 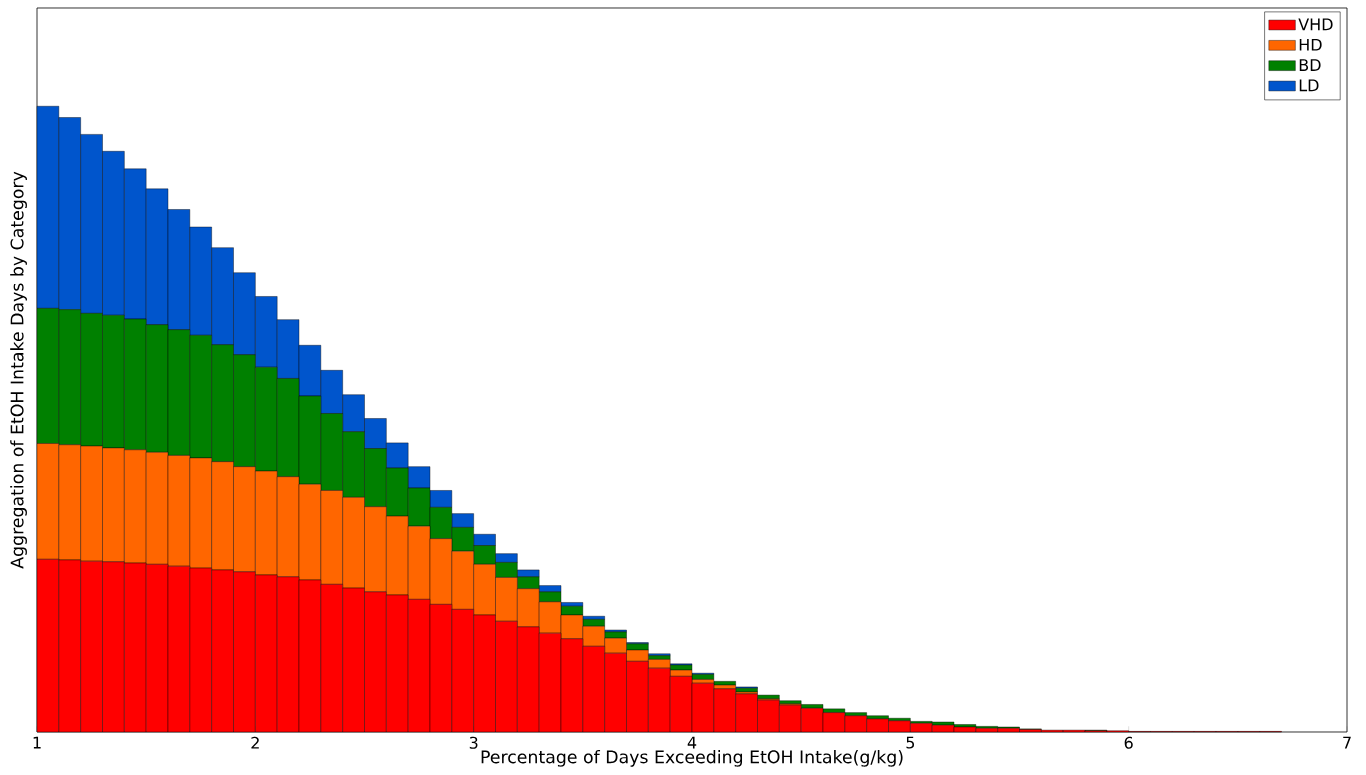 I want to click on legend-label: LD, so click(x=1309, y=85).